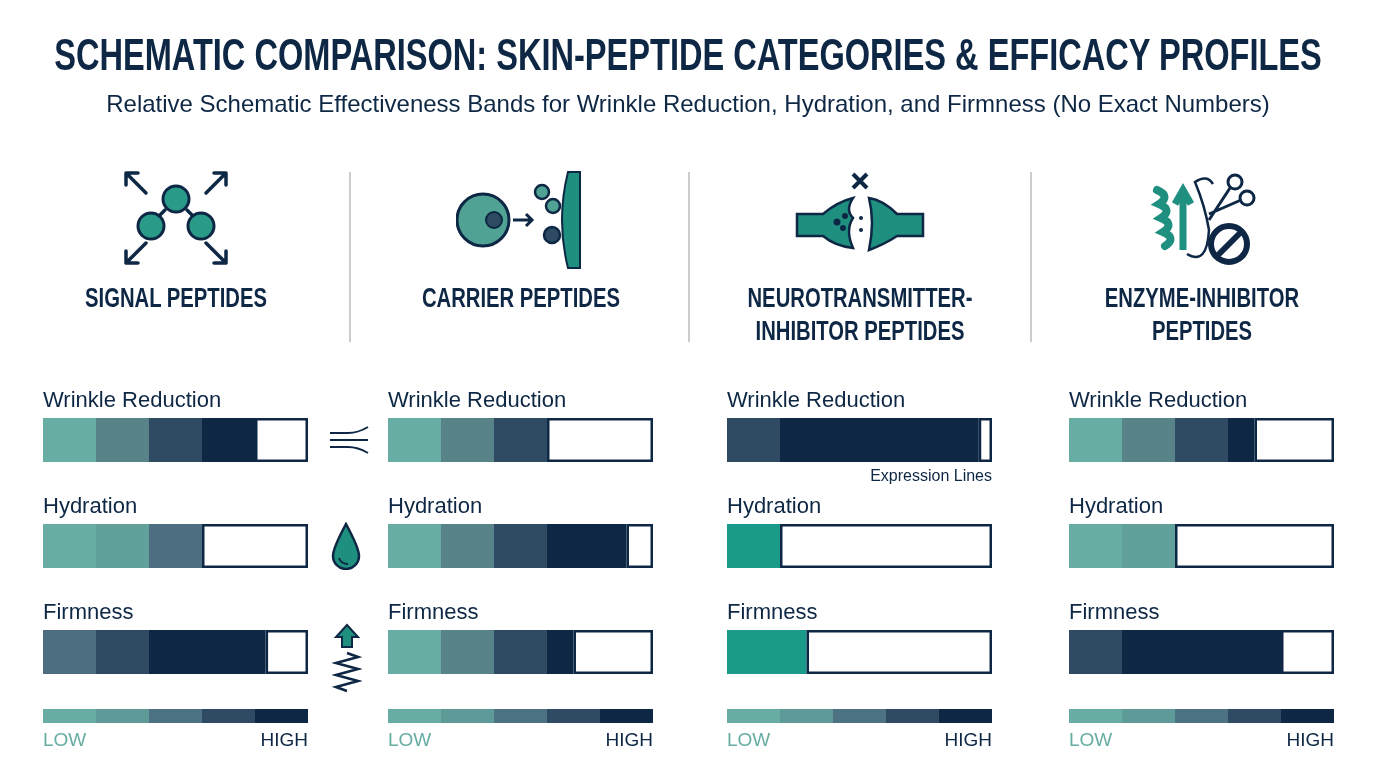  What do you see at coordinates (520, 298) in the screenshot?
I see `chart-title: CARRIER PEPTIDES` at bounding box center [520, 298].